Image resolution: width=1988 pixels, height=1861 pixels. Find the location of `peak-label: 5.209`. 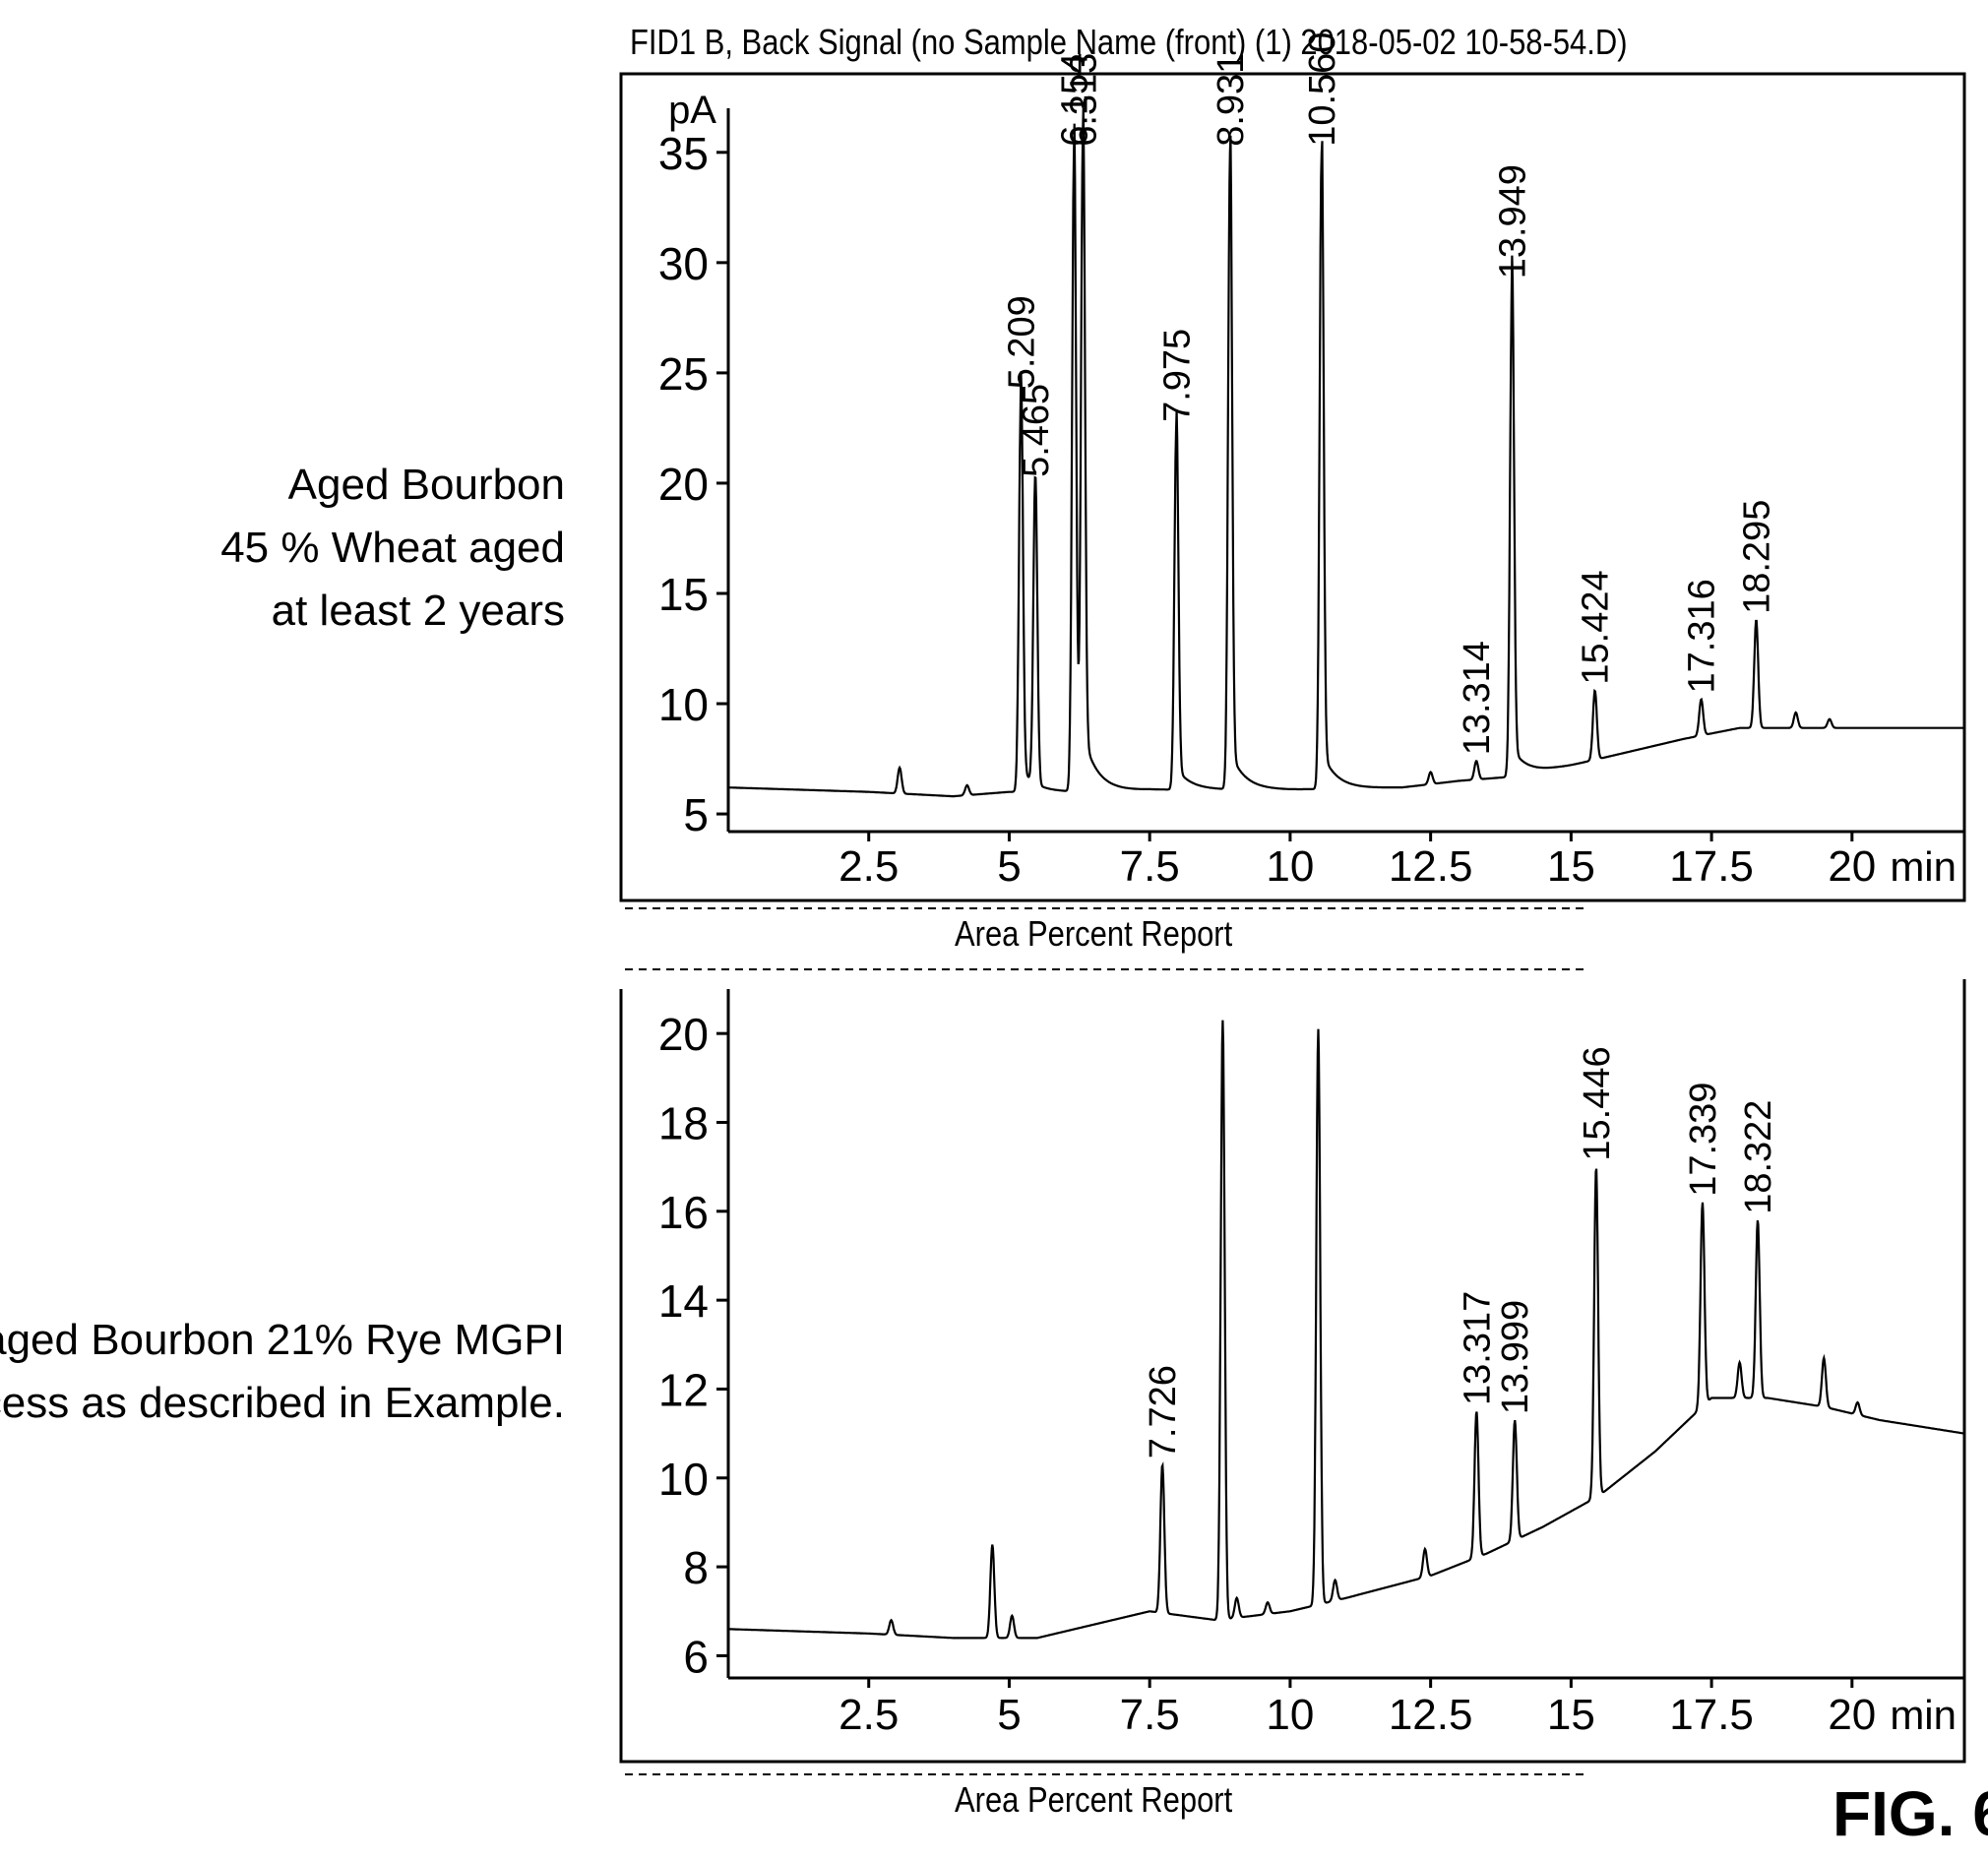

peak-label: 5.209 is located at coordinates (1022, 342).